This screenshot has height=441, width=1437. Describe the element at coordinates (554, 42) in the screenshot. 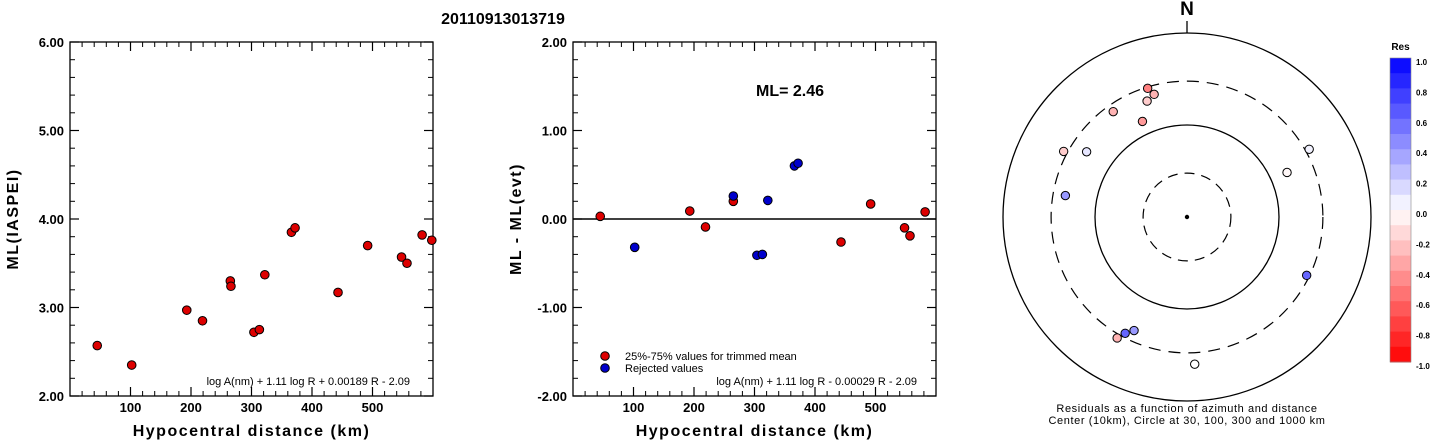

I see `y-tick-label: 2.00` at that location.